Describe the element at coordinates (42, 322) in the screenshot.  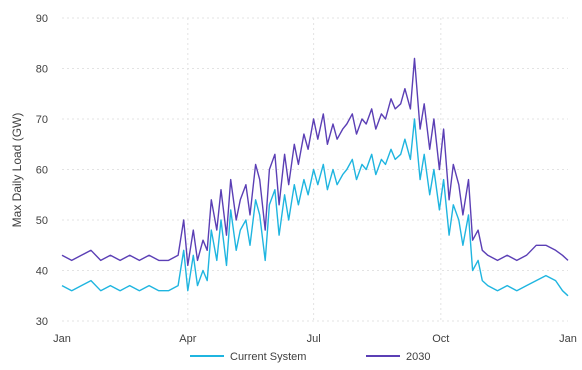
I see `y-tick-label: 30` at that location.